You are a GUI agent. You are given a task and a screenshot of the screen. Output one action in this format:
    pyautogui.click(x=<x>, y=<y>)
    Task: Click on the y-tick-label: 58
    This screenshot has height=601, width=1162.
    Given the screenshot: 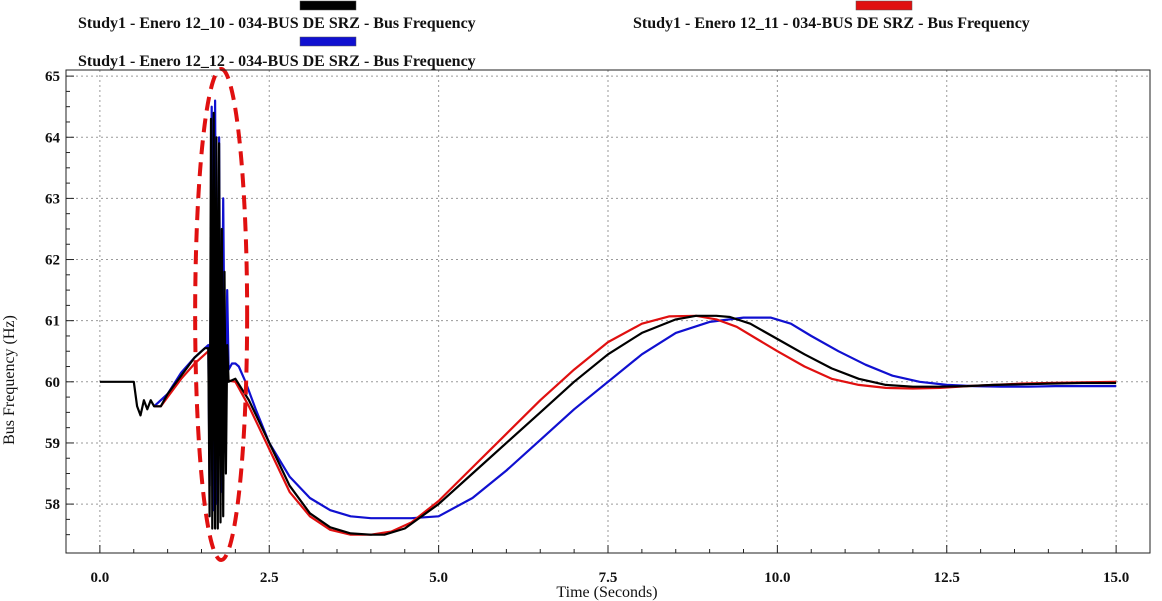 What is the action you would take?
    pyautogui.click(x=52, y=505)
    